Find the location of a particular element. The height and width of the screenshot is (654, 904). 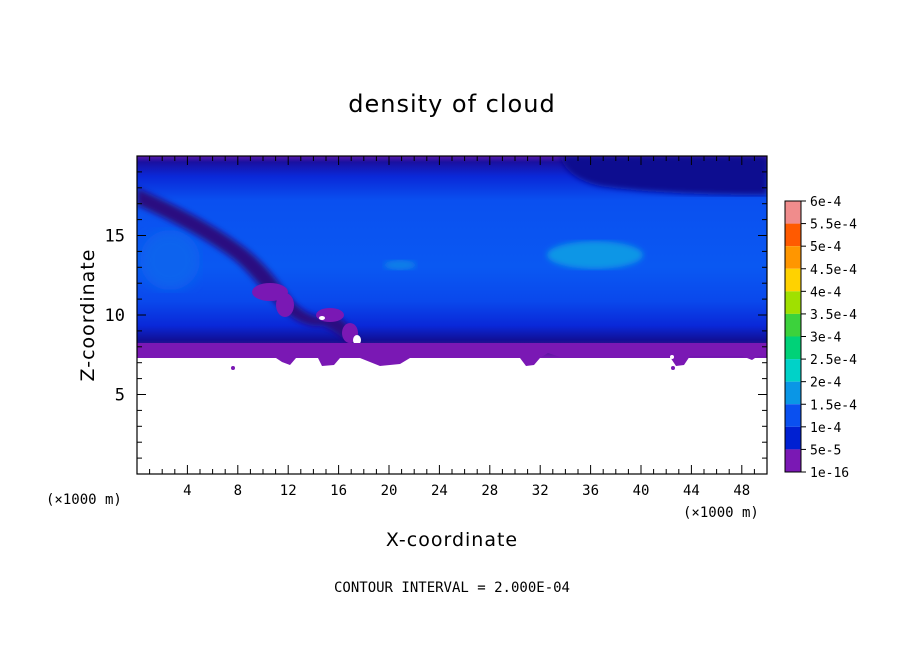

x-tick-label: 44 is located at coordinates (691, 491).